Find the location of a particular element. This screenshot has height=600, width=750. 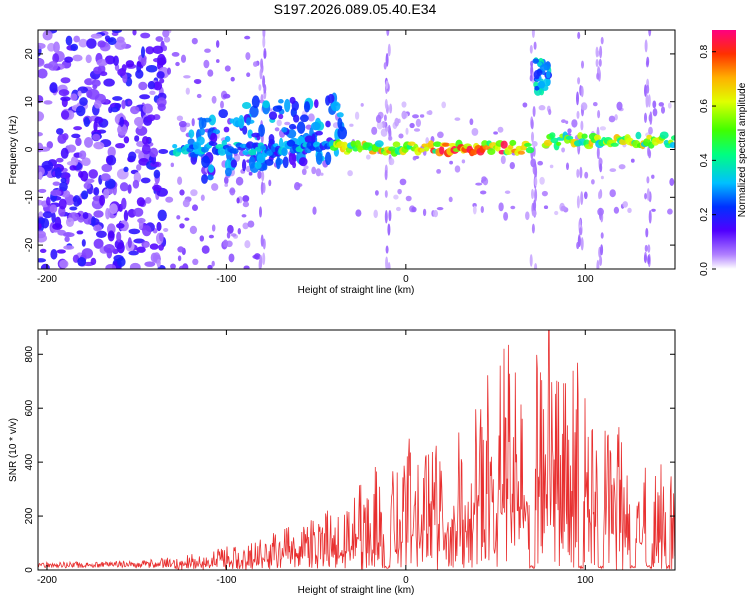

snr-xlabel: Height of straight line (km) is located at coordinates (356, 590).